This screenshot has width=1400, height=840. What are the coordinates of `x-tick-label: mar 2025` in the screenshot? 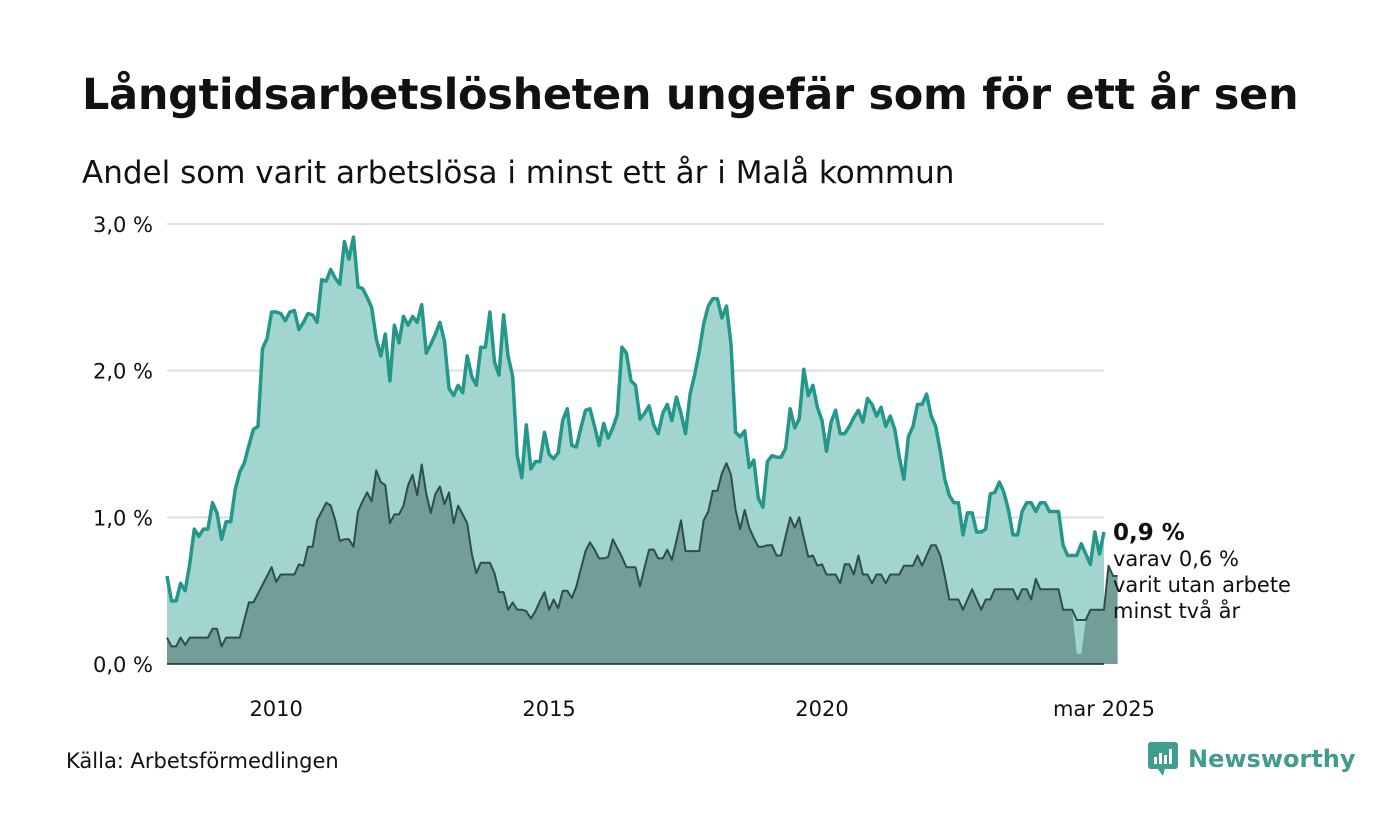 It's located at (1104, 709).